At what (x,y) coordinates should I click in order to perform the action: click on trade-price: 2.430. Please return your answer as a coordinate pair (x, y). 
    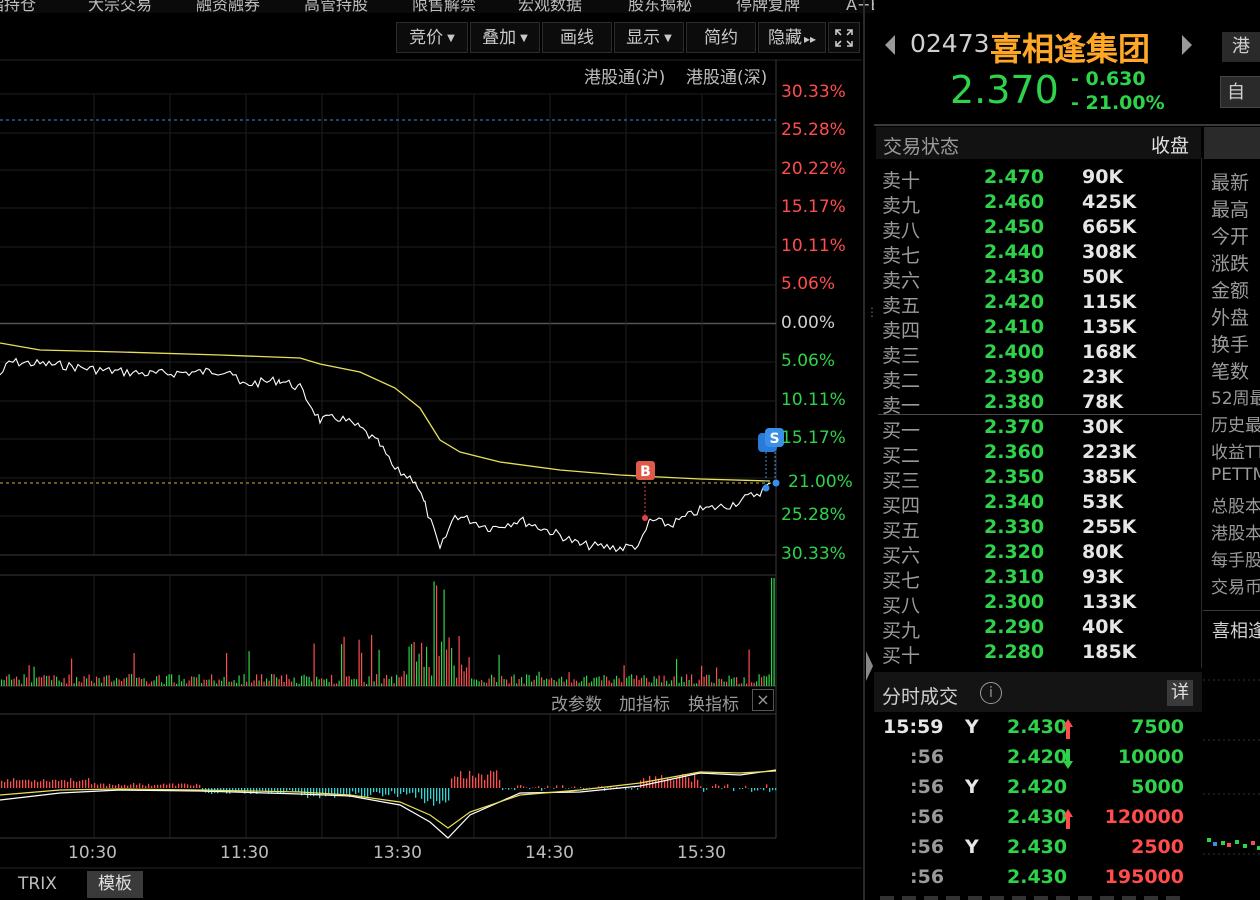
    Looking at the image, I should click on (1037, 847).